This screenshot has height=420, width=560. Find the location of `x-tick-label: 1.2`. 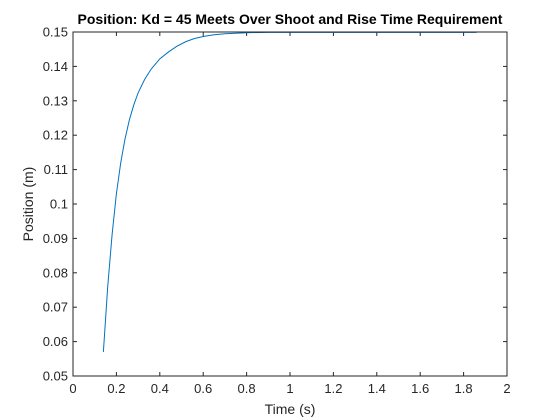

x-tick-label: 1.2 is located at coordinates (333, 388).